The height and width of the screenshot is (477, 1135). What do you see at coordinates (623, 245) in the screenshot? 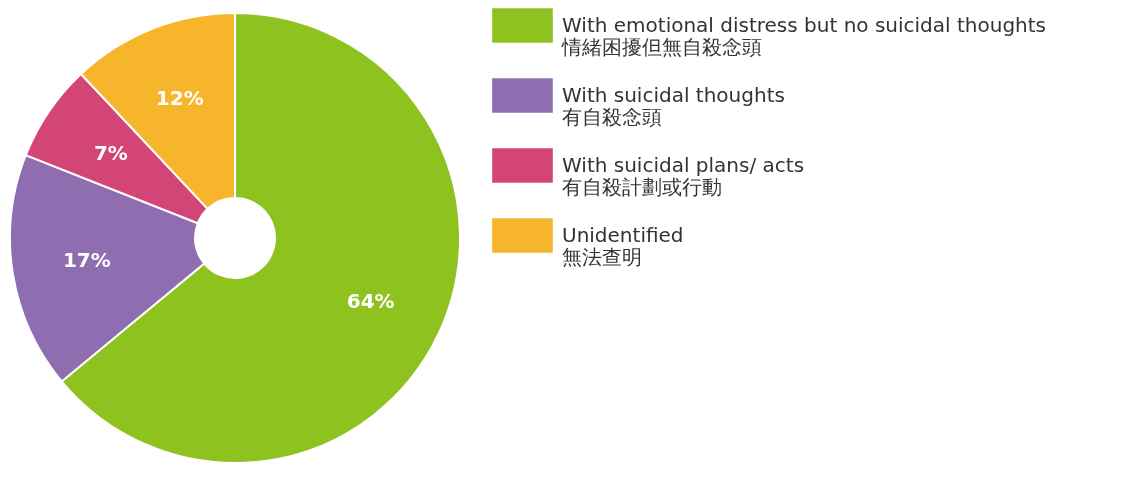
I see `legend-label: Unidentified 無法查明` at bounding box center [623, 245].